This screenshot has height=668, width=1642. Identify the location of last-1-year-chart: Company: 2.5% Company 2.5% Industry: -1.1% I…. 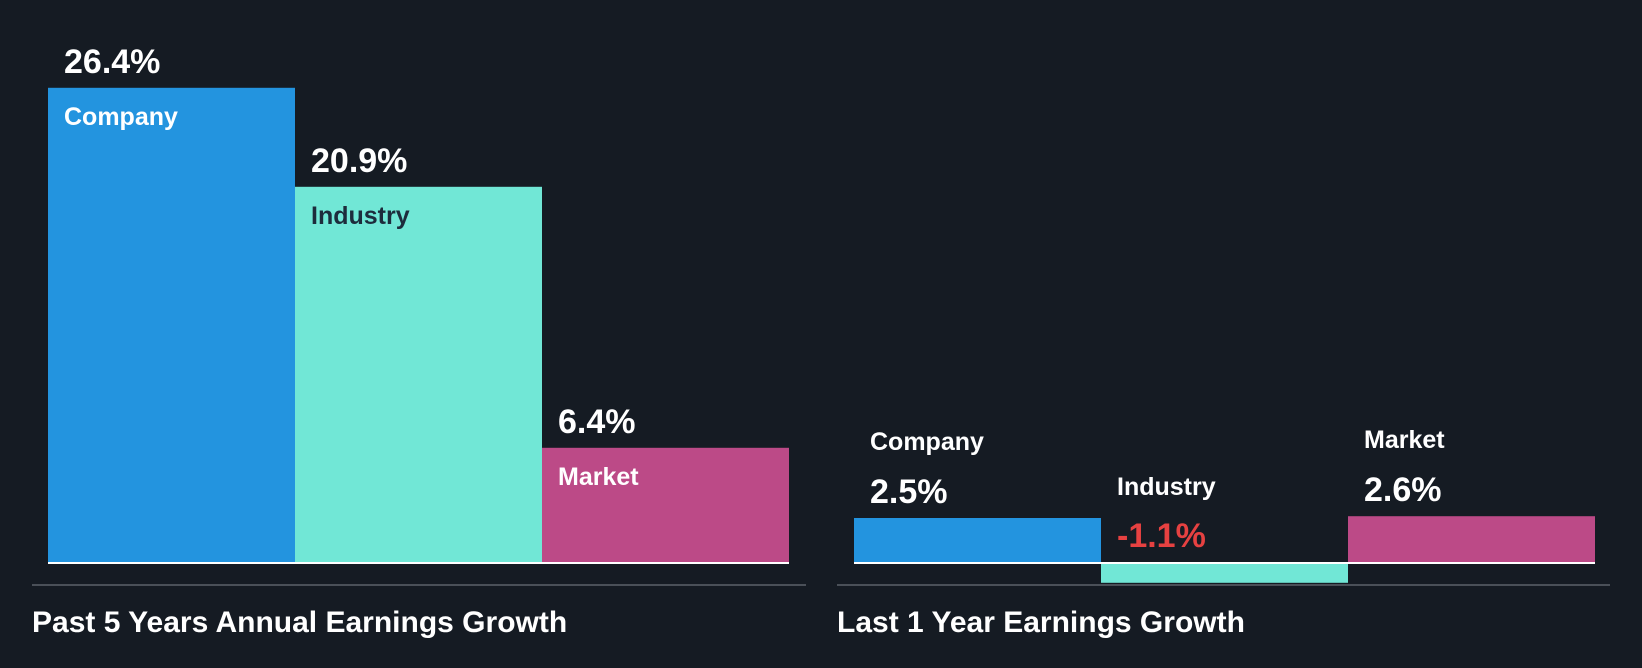
(1223, 506).